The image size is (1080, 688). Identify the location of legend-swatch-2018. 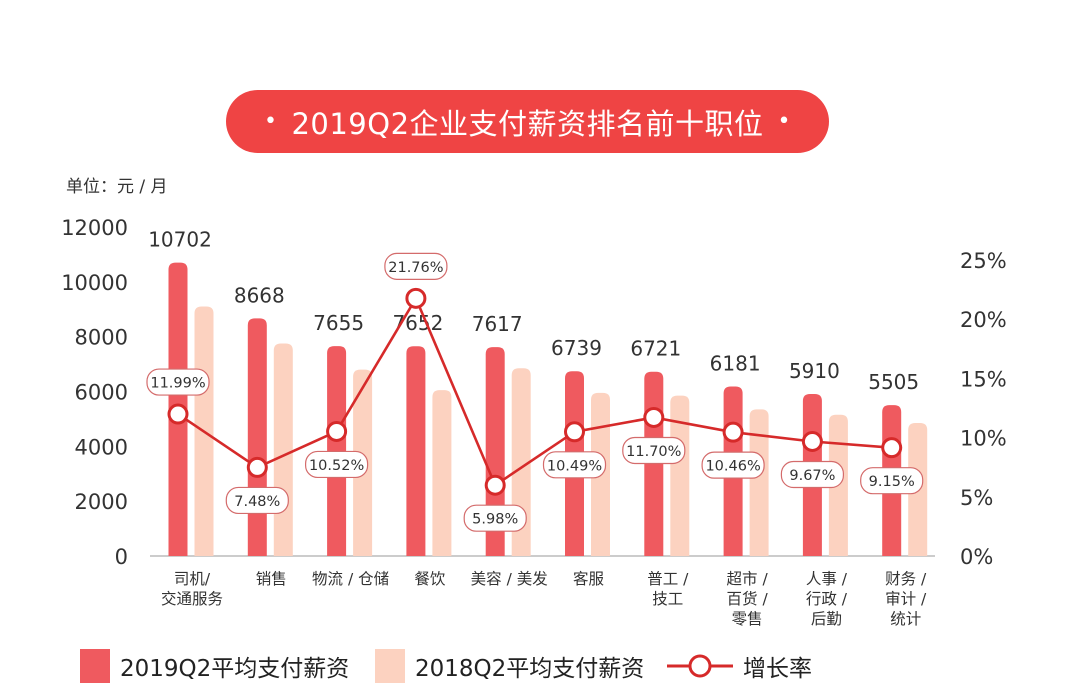
(390, 666).